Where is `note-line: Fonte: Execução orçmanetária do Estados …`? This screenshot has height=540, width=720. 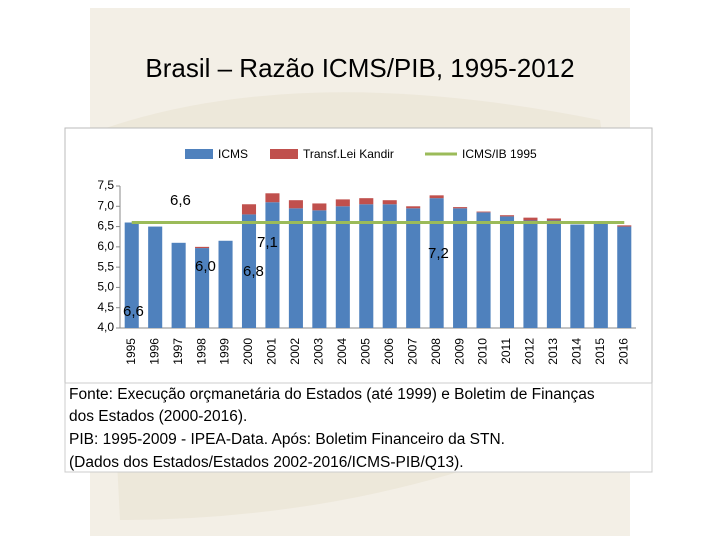 note-line: Fonte: Execução orçmanetária do Estados … is located at coordinates (332, 394).